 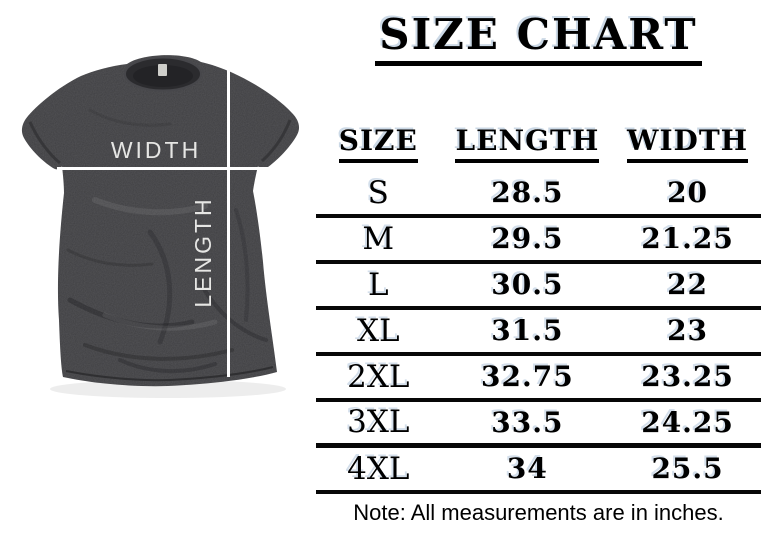 What do you see at coordinates (687, 143) in the screenshot?
I see `header-width: WIDTH` at bounding box center [687, 143].